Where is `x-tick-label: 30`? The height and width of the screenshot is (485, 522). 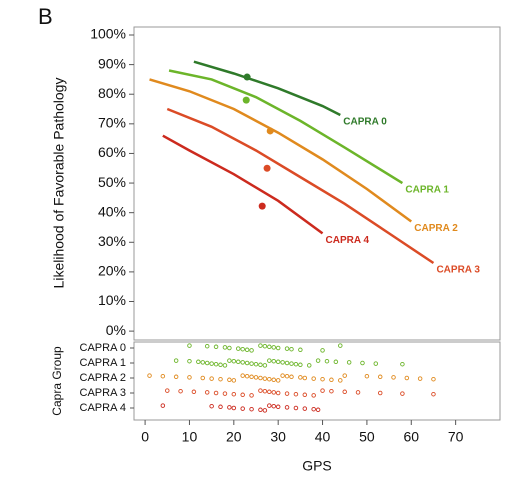 x-tick-label: 30 is located at coordinates (278, 437).